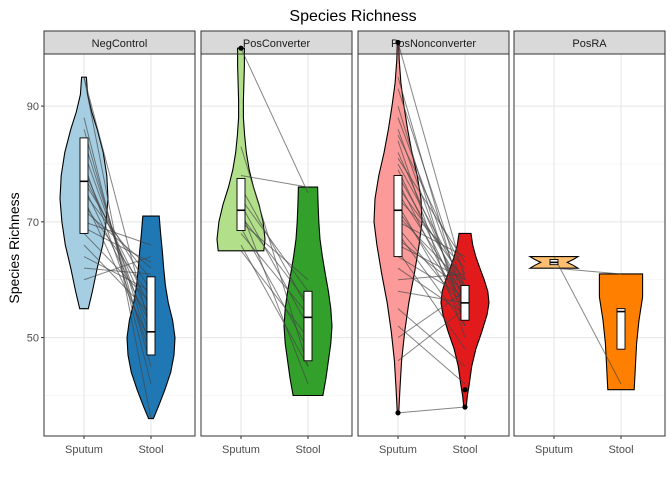  Describe the element at coordinates (14, 247) in the screenshot. I see `y-axis-title: Species Richness` at that location.